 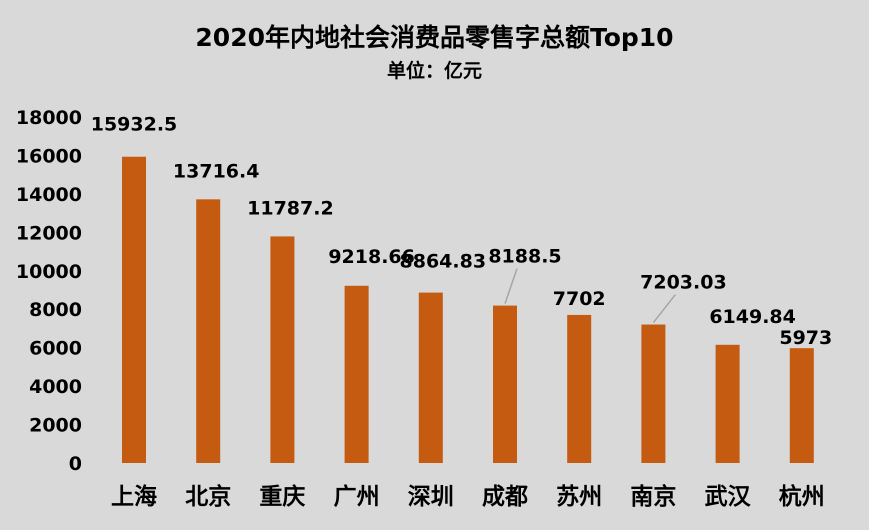 I want to click on x-category-label: 南京, so click(x=653, y=496).